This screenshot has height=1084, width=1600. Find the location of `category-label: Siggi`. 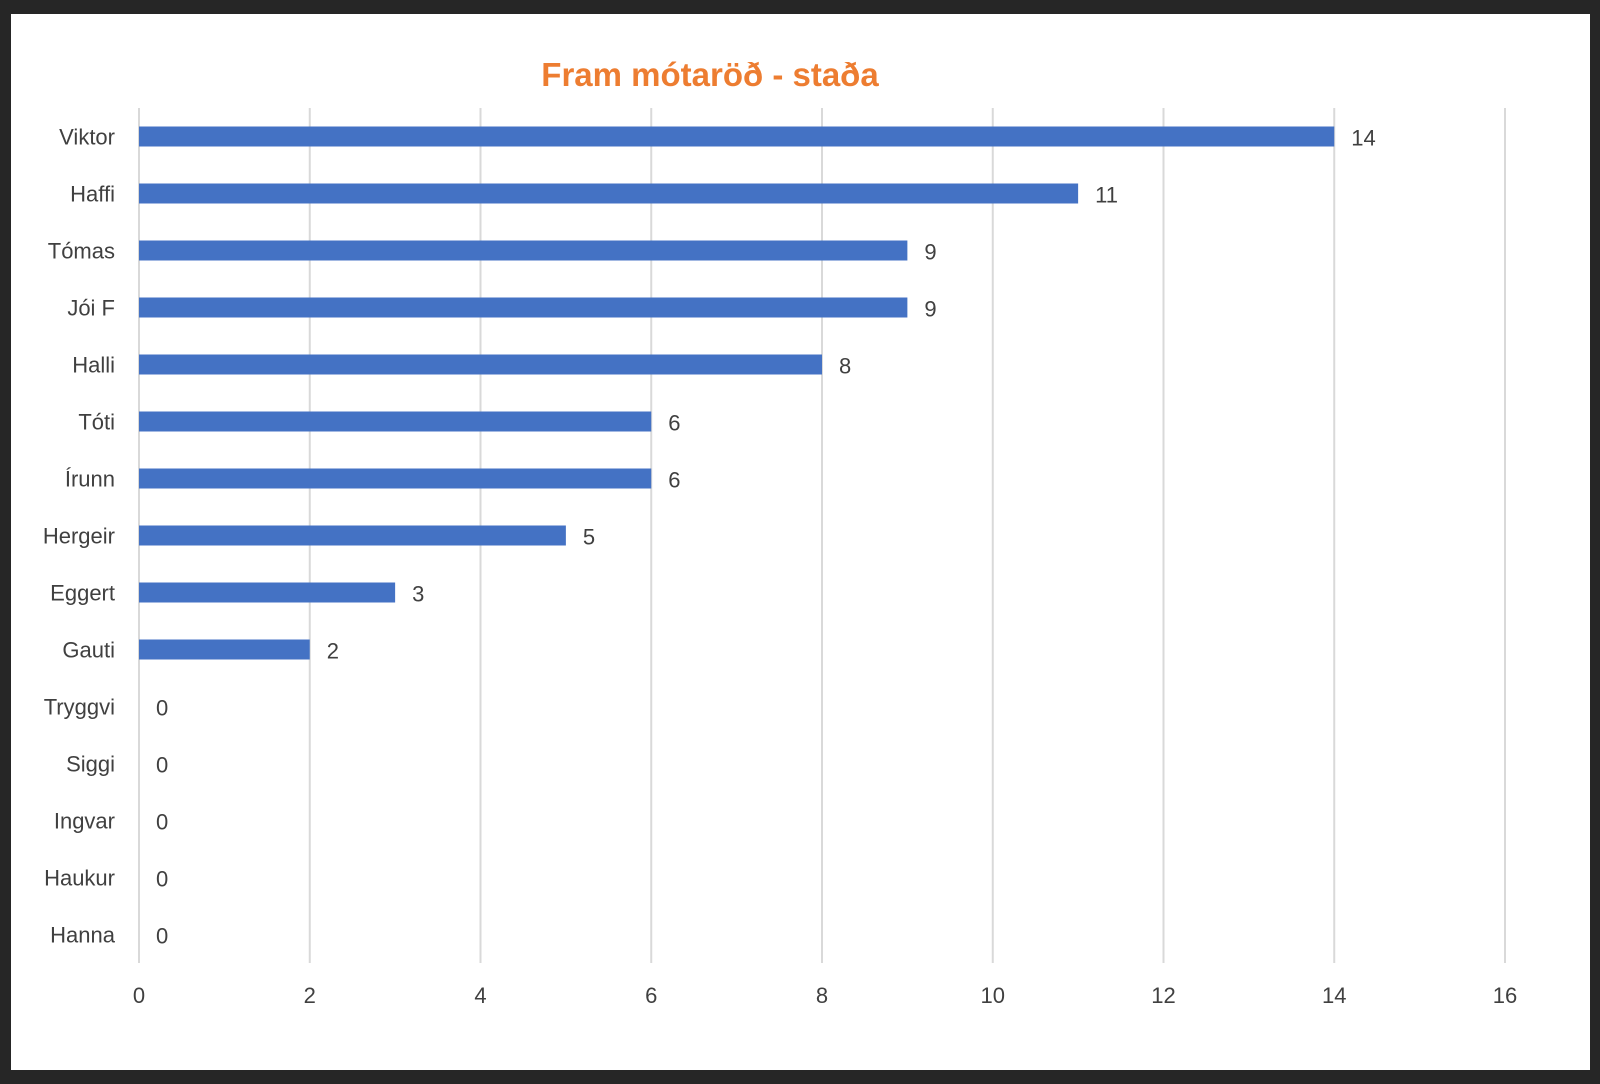

category-label: Siggi is located at coordinates (90, 764).